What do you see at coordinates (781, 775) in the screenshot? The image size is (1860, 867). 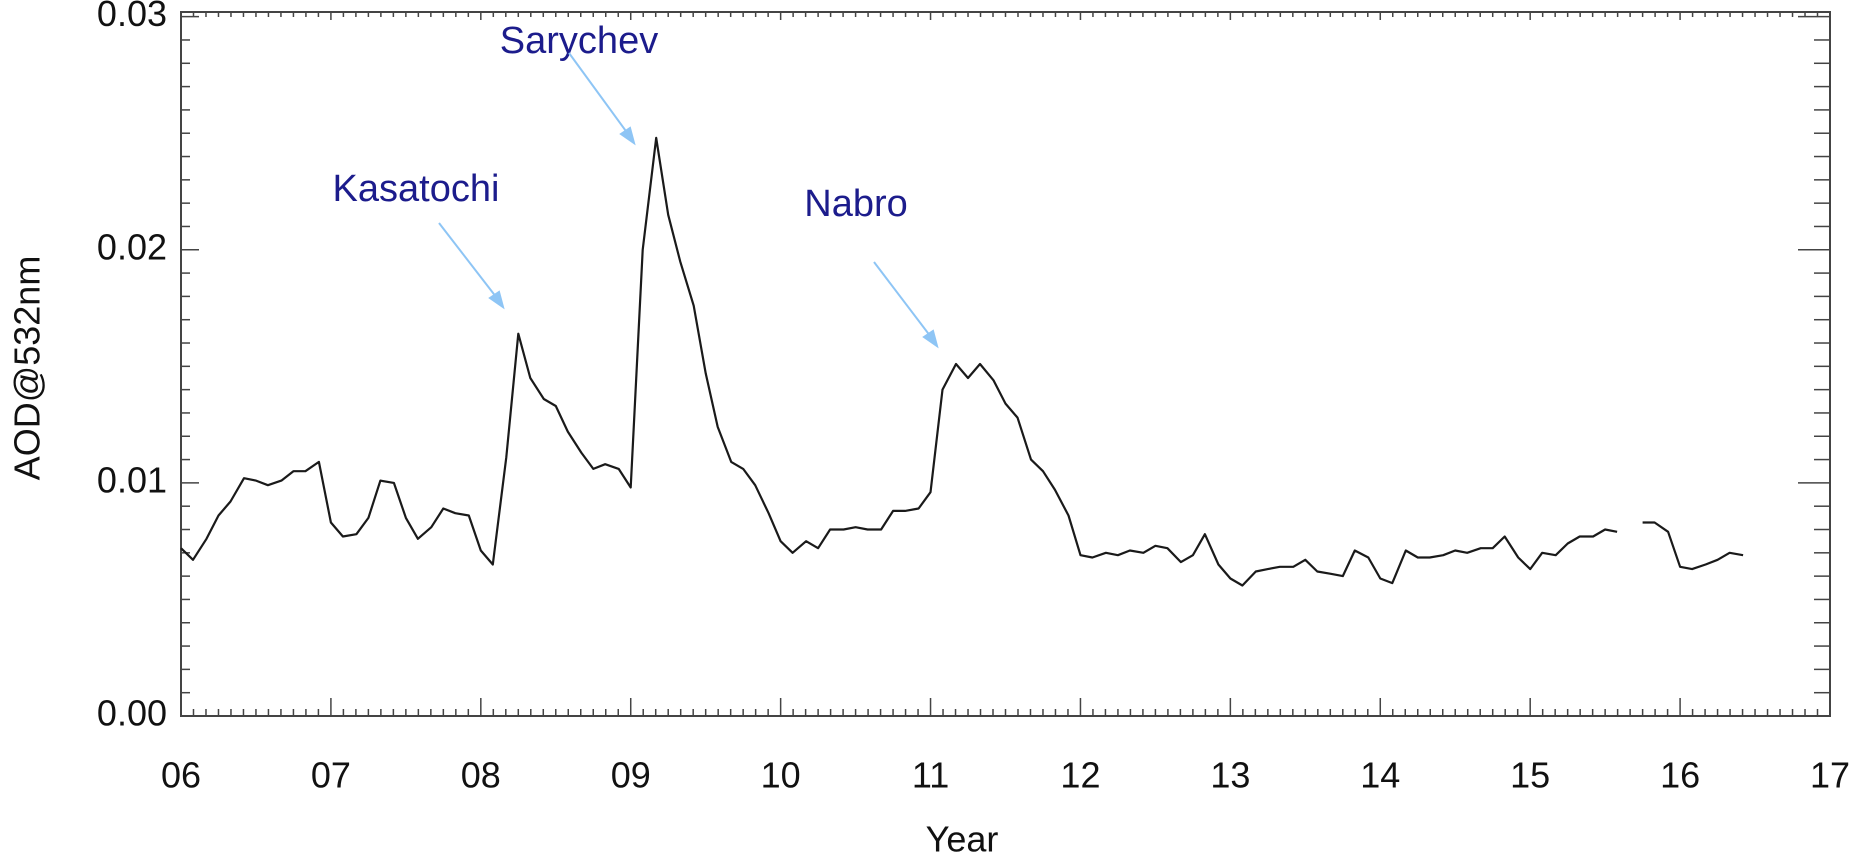 I see `x-tick-label: 10` at bounding box center [781, 775].